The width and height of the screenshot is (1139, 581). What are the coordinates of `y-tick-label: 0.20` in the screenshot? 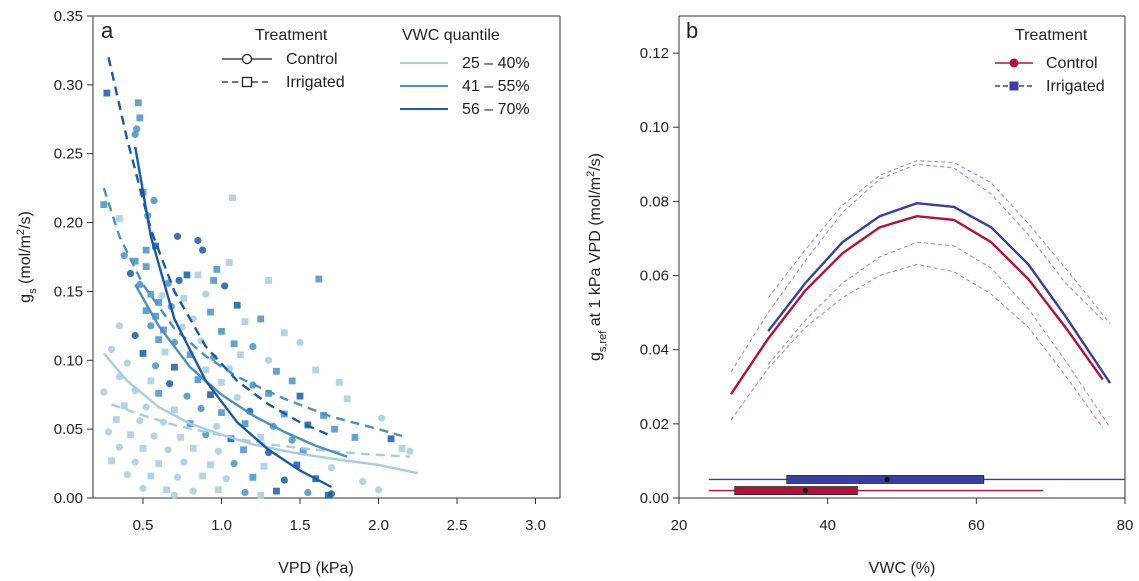 It's located at (68, 223).